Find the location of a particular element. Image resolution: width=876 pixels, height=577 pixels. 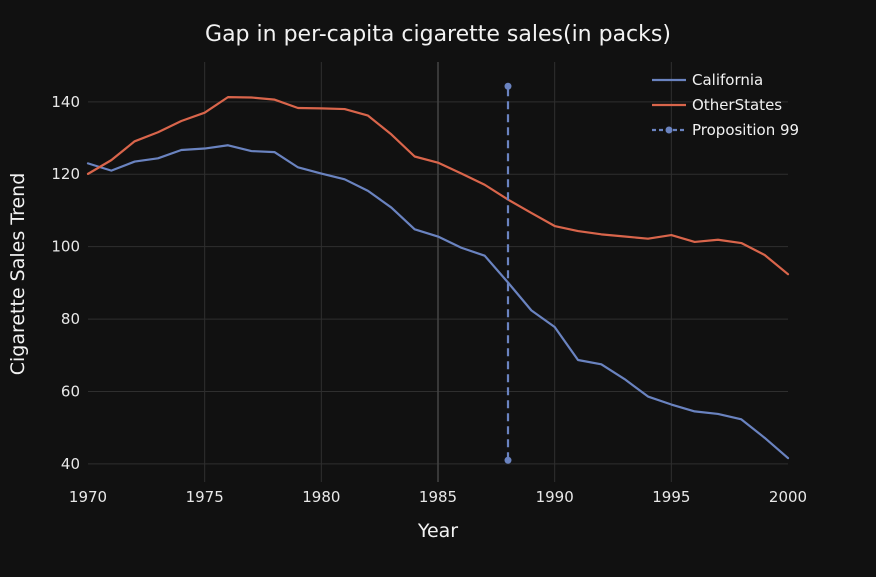

x-tick-label: 1980 is located at coordinates (321, 497).